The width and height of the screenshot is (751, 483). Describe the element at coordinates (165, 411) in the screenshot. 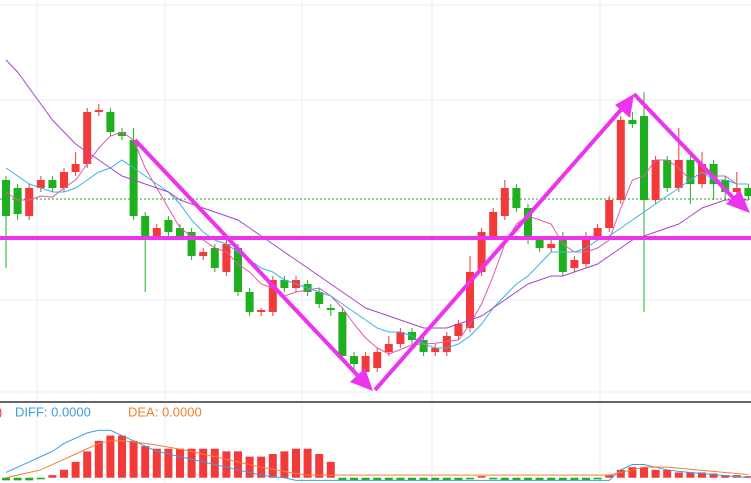

I see `dea-label: DEA: 0.0000` at that location.